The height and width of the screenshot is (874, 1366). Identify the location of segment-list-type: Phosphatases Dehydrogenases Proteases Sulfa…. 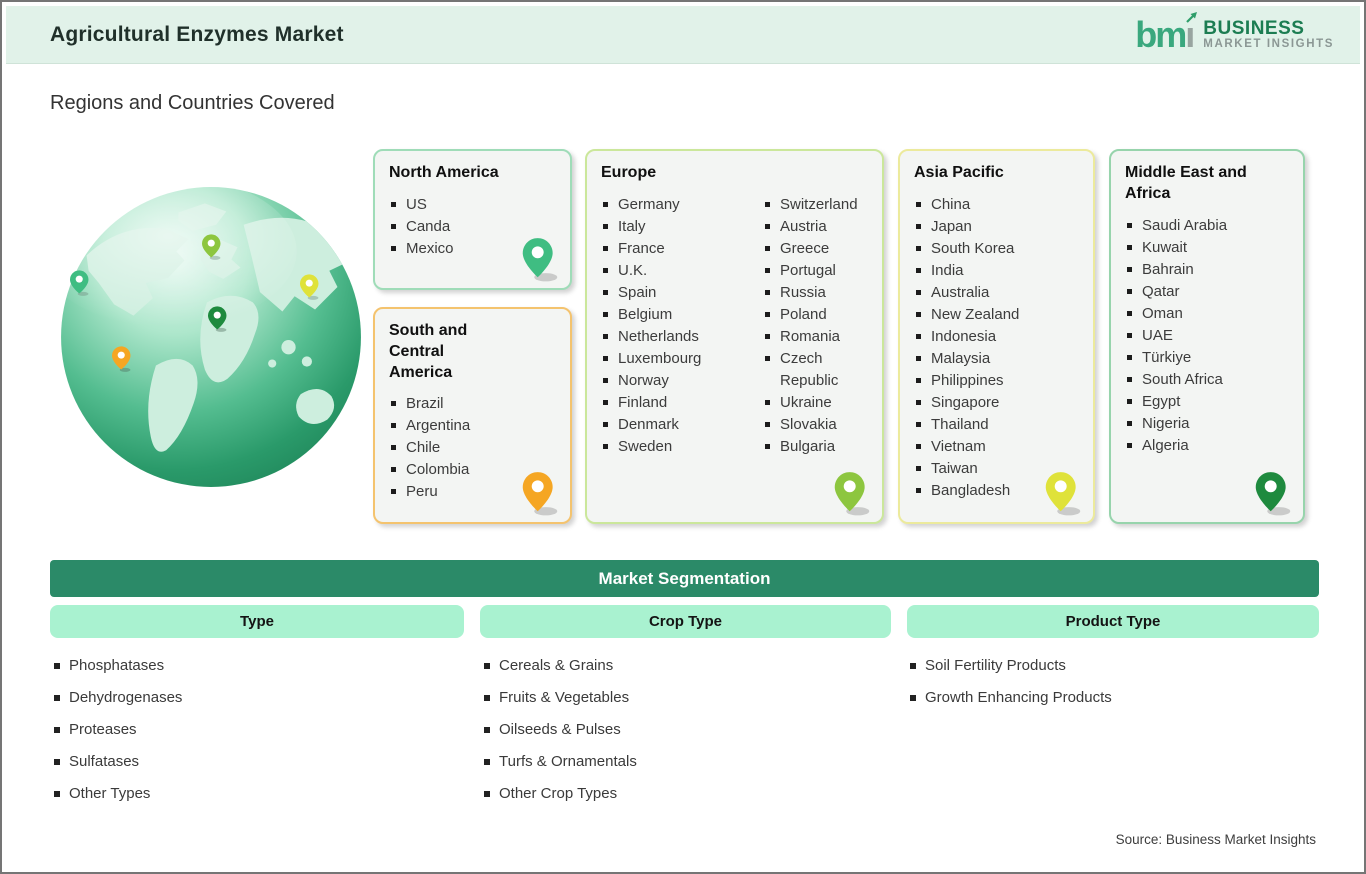
(118, 738).